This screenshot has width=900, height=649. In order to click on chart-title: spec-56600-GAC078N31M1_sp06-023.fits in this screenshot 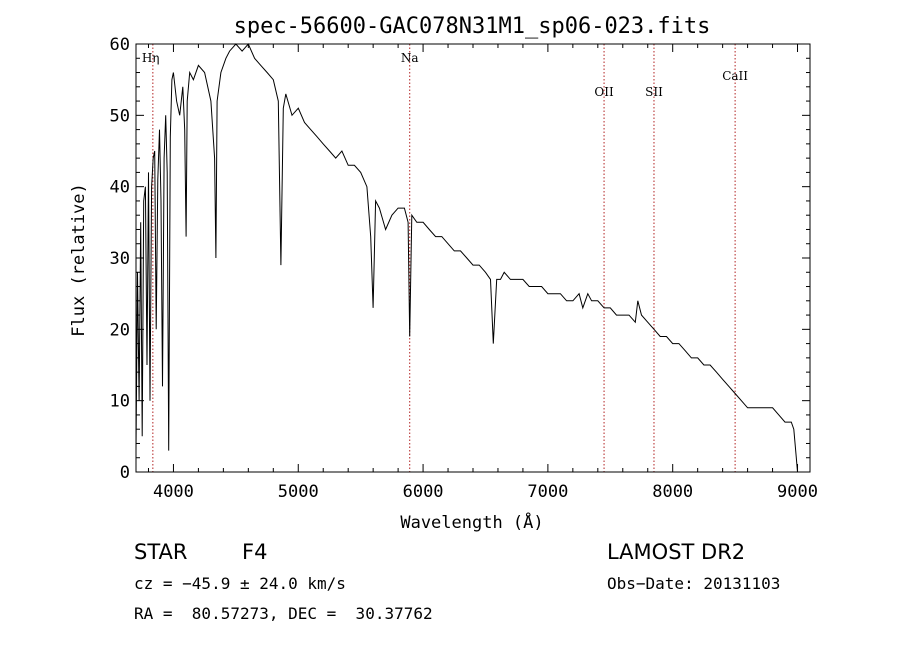, I will do `click(472, 26)`.